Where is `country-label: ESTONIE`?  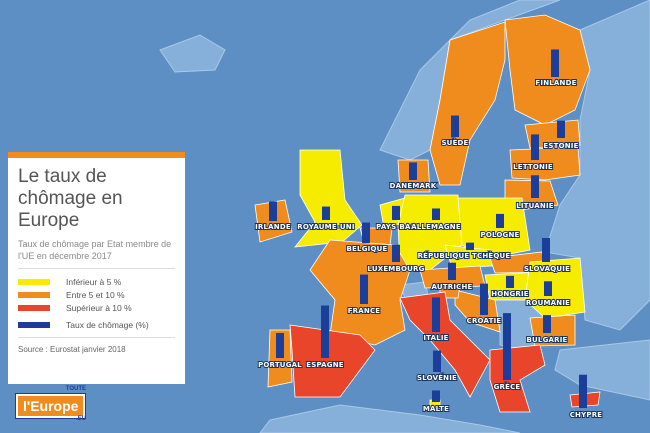
country-label: ESTONIE is located at coordinates (560, 146).